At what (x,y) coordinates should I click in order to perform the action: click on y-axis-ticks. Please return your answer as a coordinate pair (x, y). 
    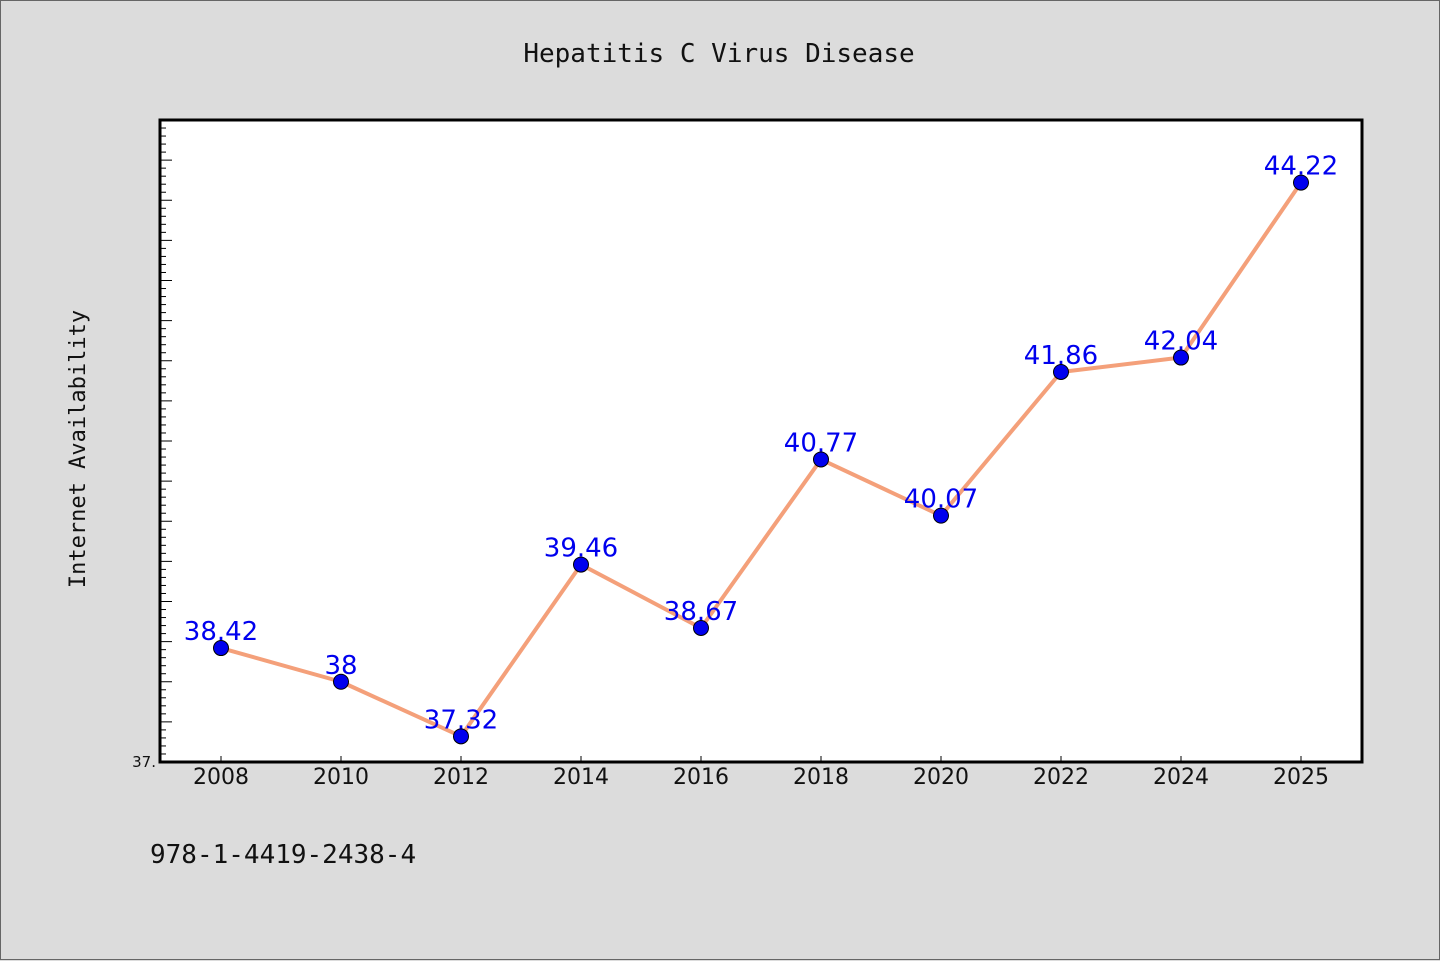
    Looking at the image, I should click on (166, 437).